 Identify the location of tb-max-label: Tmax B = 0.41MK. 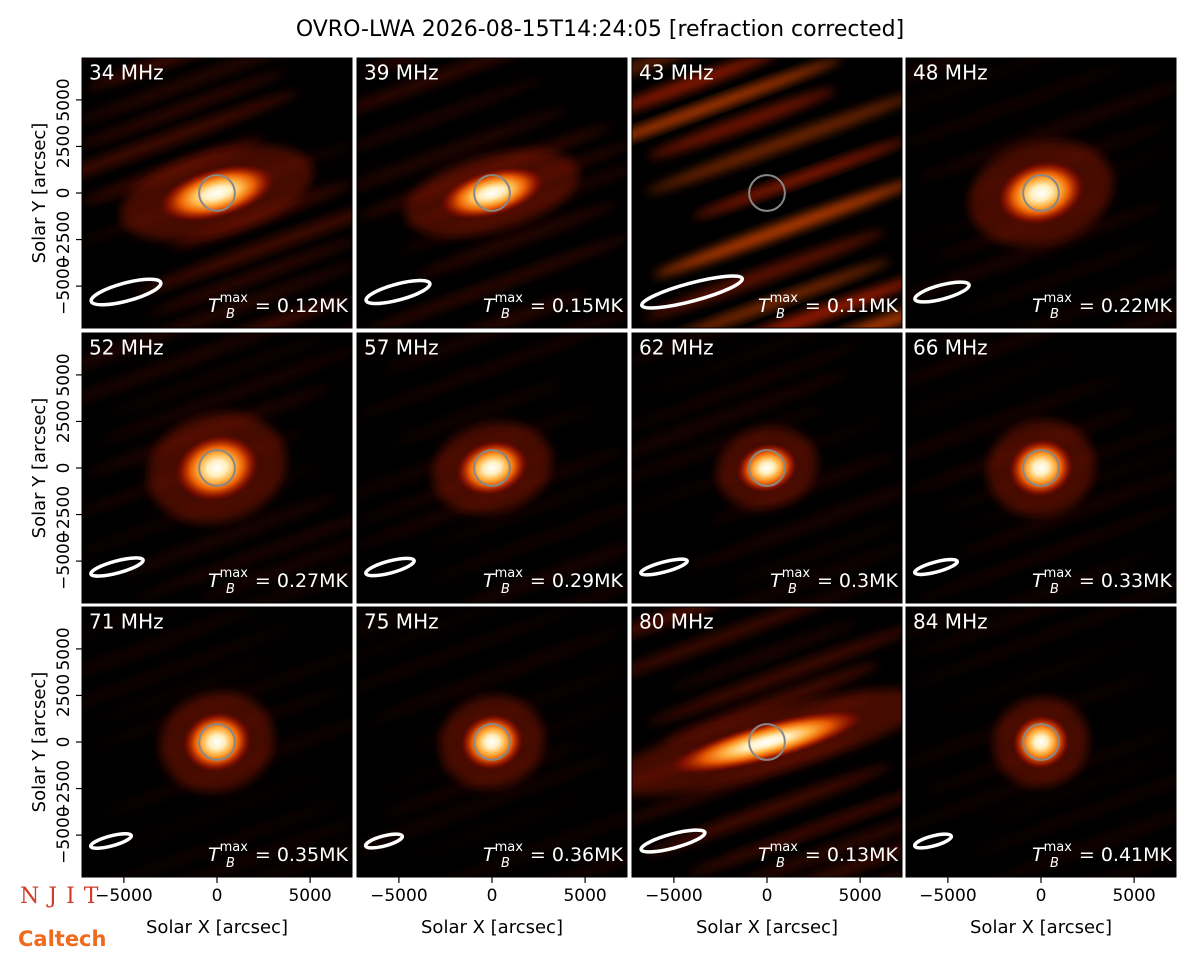
(1102, 855).